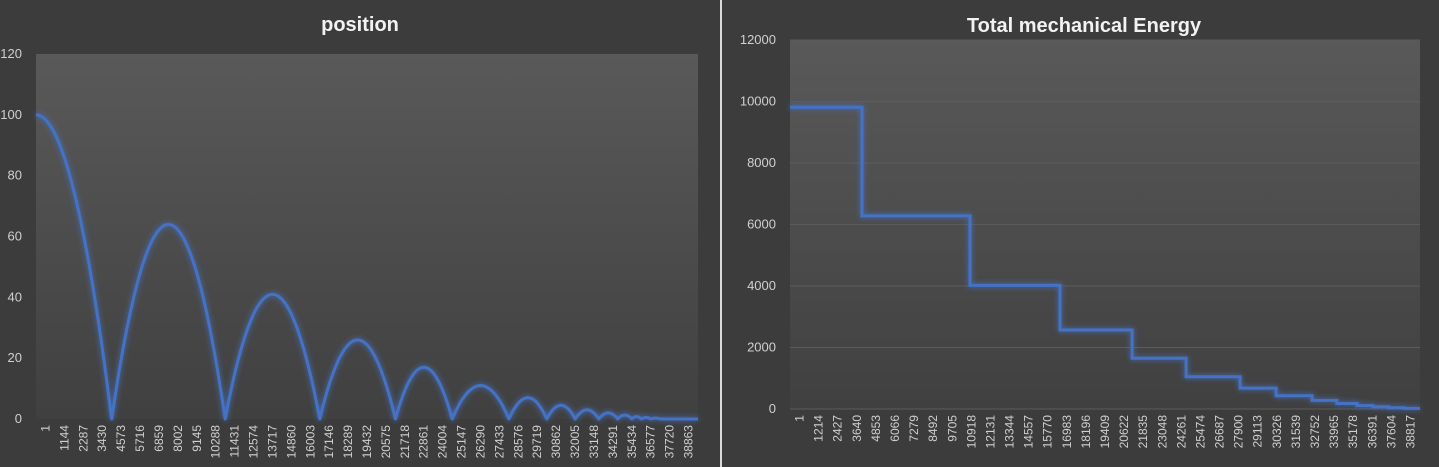 Image resolution: width=1439 pixels, height=467 pixels. What do you see at coordinates (1315, 432) in the screenshot?
I see `x-tick-label: 32752` at bounding box center [1315, 432].